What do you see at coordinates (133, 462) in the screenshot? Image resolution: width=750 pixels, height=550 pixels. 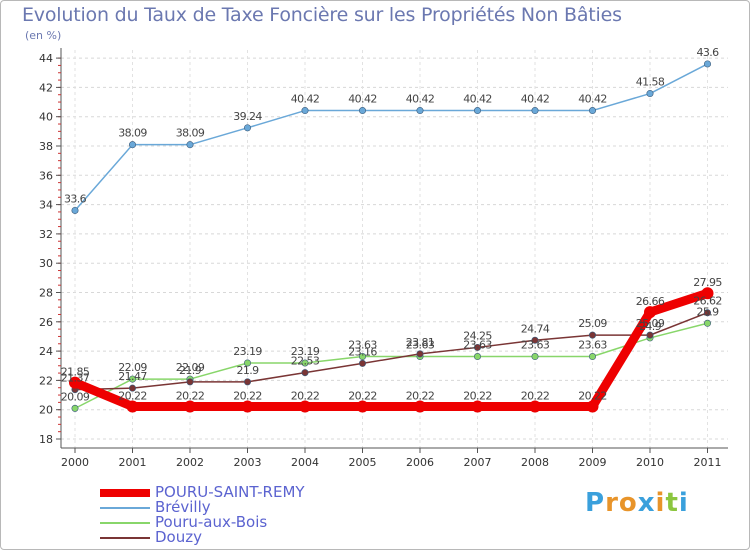 I see `x-tick-label: 2001` at bounding box center [133, 462].